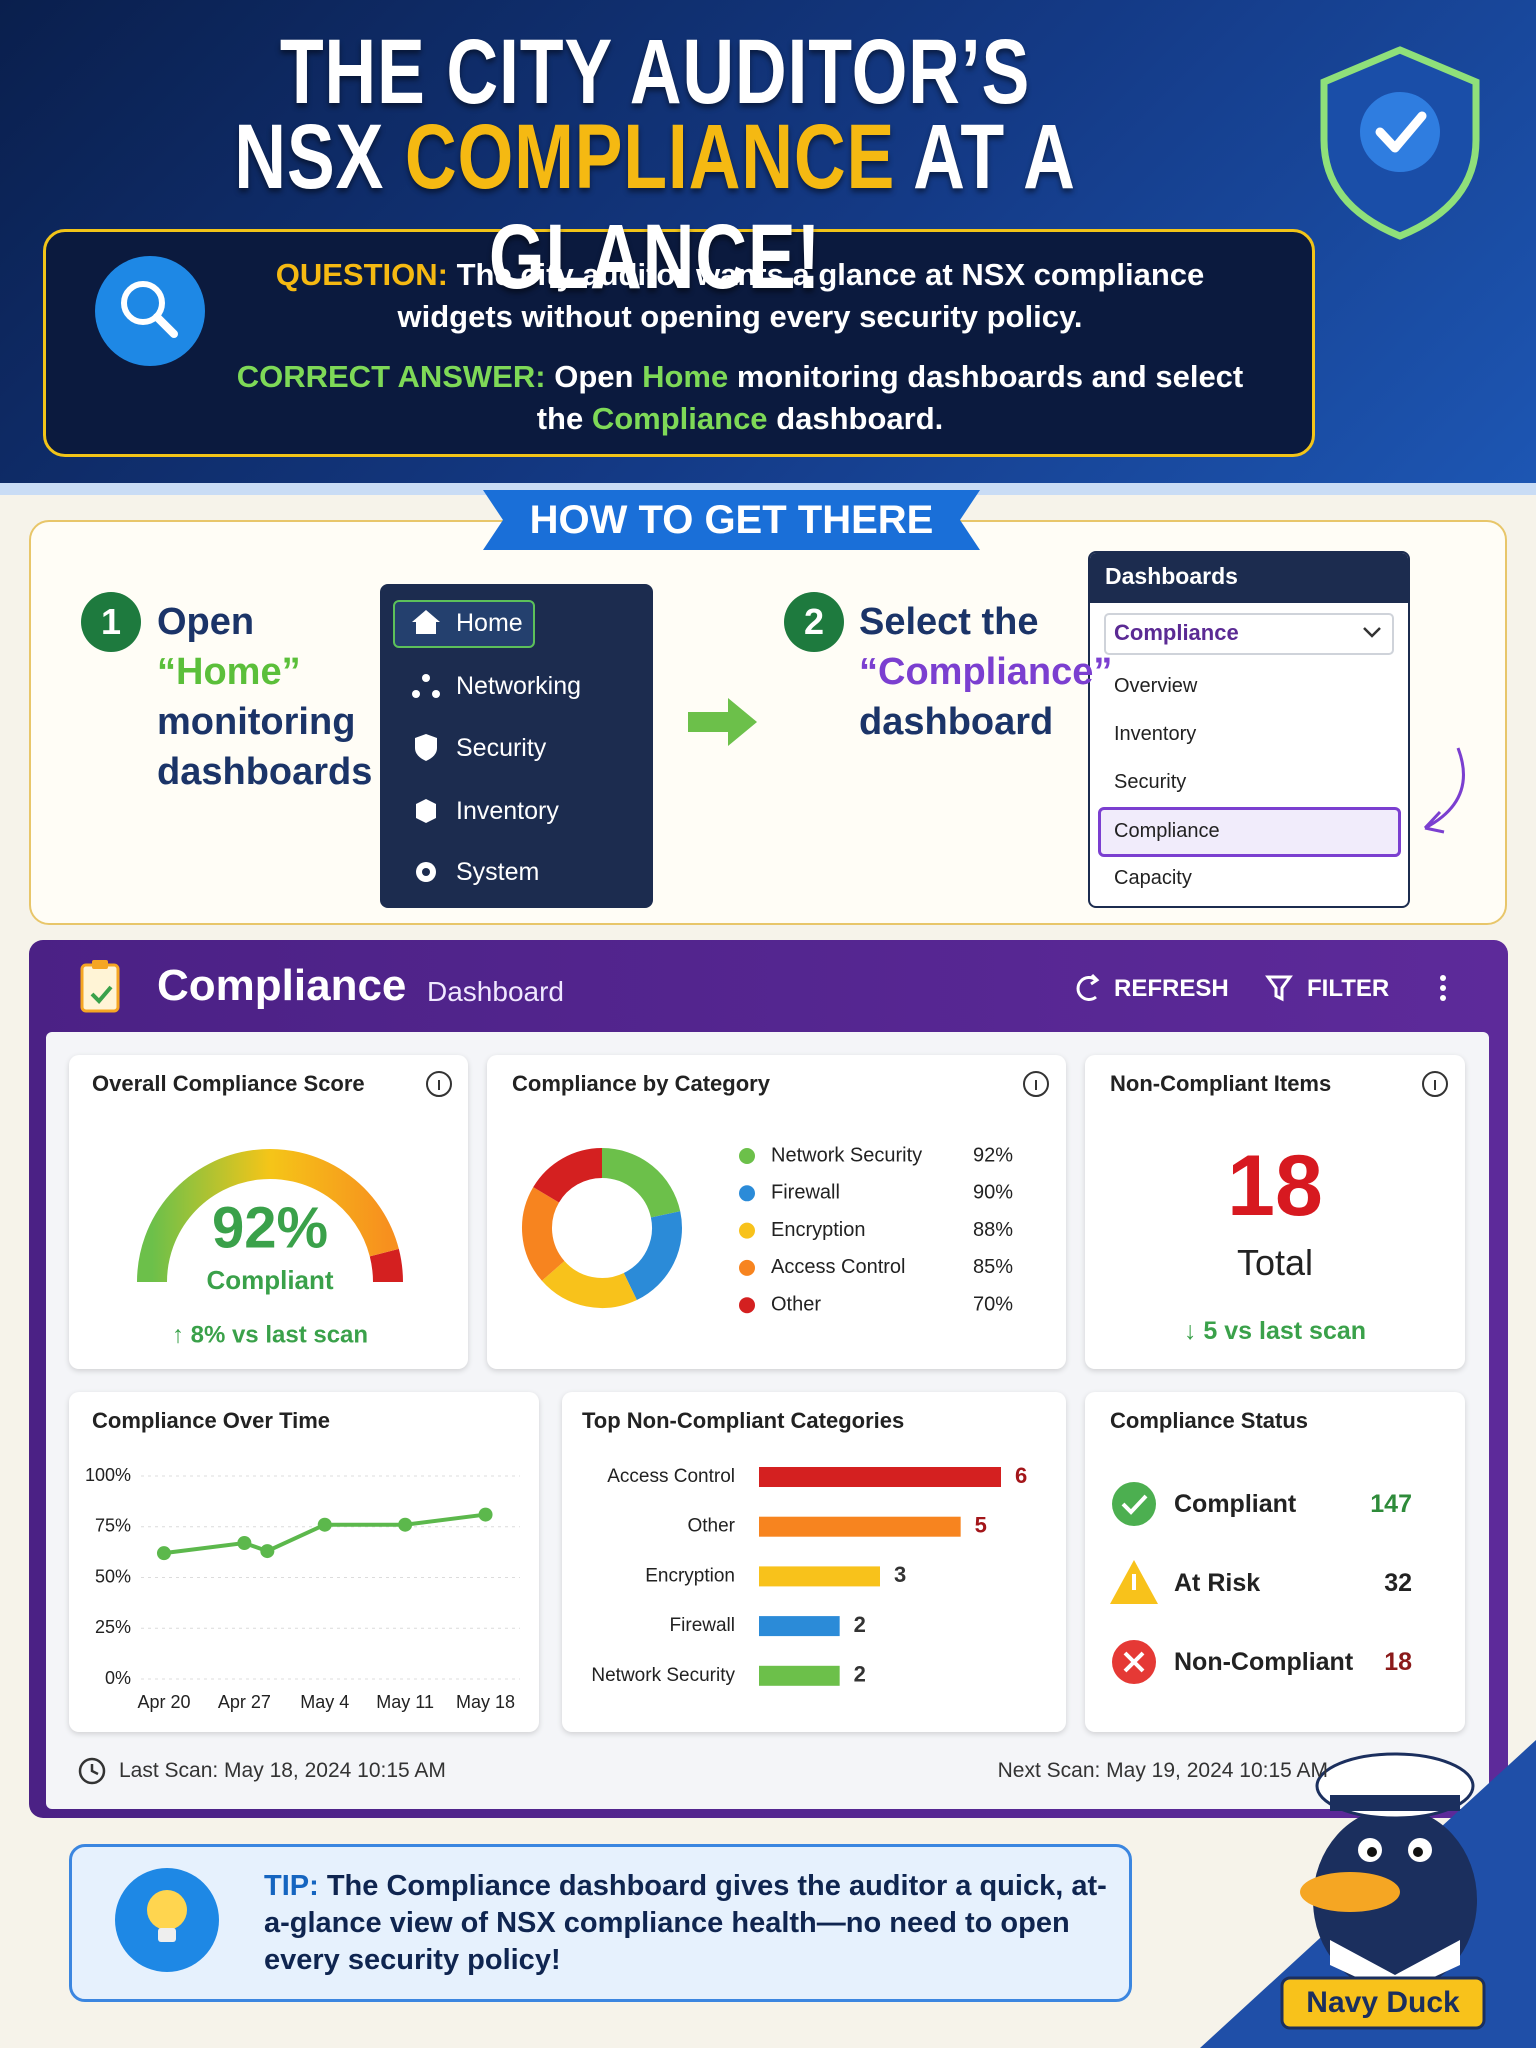 The image size is (1536, 2048). What do you see at coordinates (270, 1227) in the screenshot?
I see `gauge-value-label: 92%` at bounding box center [270, 1227].